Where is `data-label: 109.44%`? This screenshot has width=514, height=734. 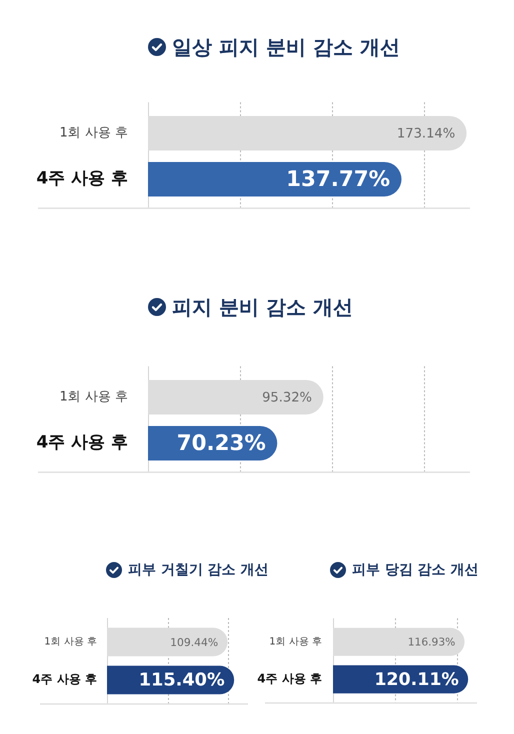
data-label: 109.44% is located at coordinates (194, 642).